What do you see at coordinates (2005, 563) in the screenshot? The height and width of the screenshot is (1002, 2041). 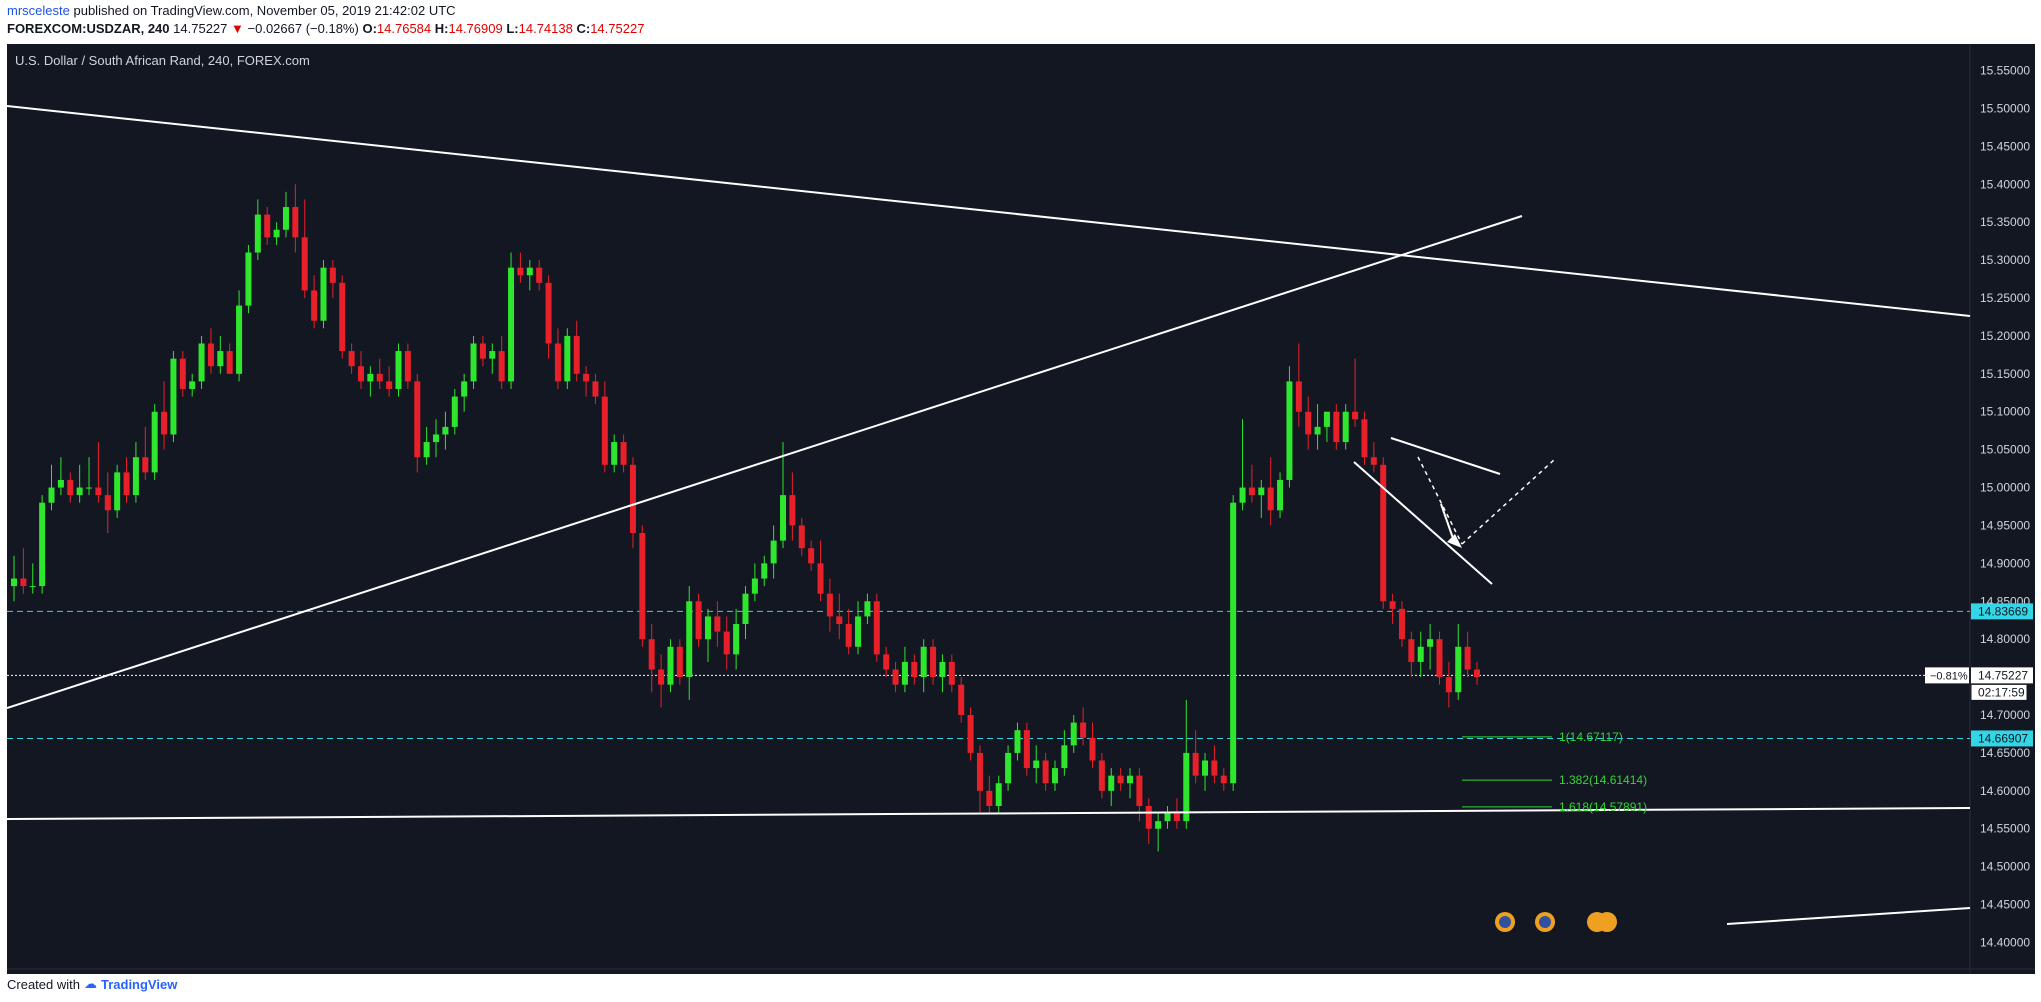 I see `price-tick-label: 14.90000` at bounding box center [2005, 563].